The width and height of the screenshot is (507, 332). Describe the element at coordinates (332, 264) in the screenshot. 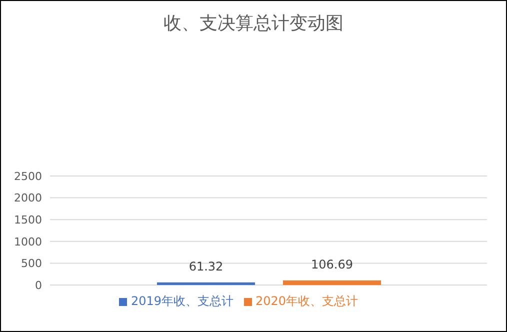

I see `data-label: 106.69` at that location.